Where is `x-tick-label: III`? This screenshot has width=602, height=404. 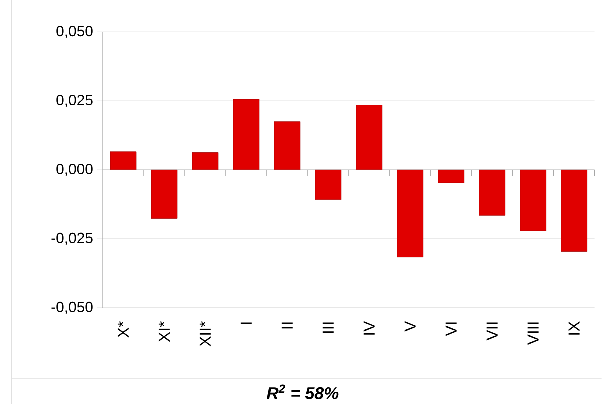 x-tick-label: III is located at coordinates (328, 327).